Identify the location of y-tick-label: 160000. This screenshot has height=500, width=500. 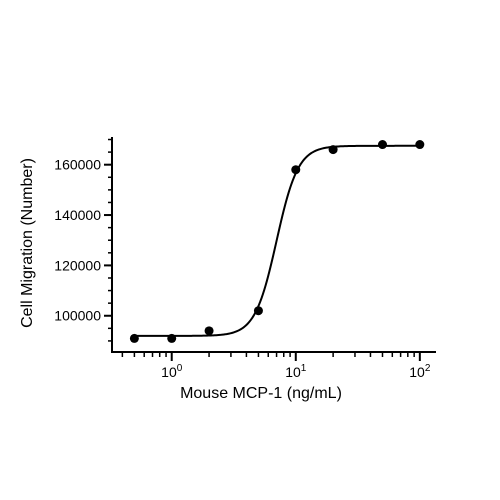
(77, 165).